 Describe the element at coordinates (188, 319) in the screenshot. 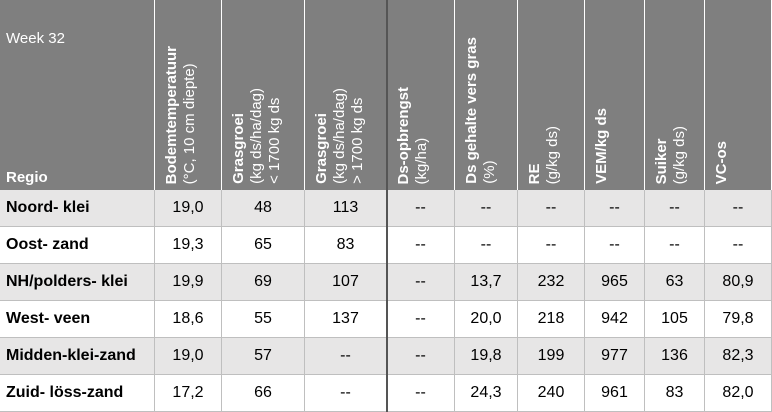

I see `value-cell: 18,6` at that location.